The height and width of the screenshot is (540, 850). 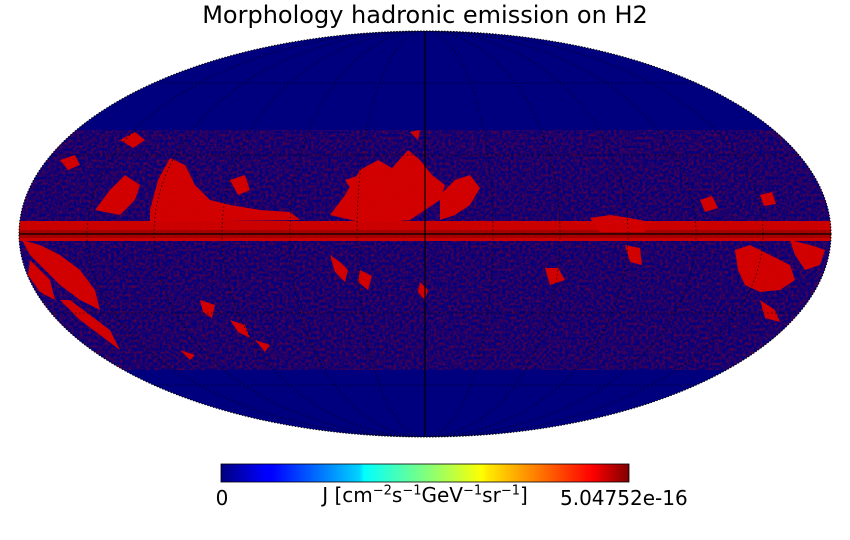 I want to click on colorbar-min-label: 0, so click(x=222, y=498).